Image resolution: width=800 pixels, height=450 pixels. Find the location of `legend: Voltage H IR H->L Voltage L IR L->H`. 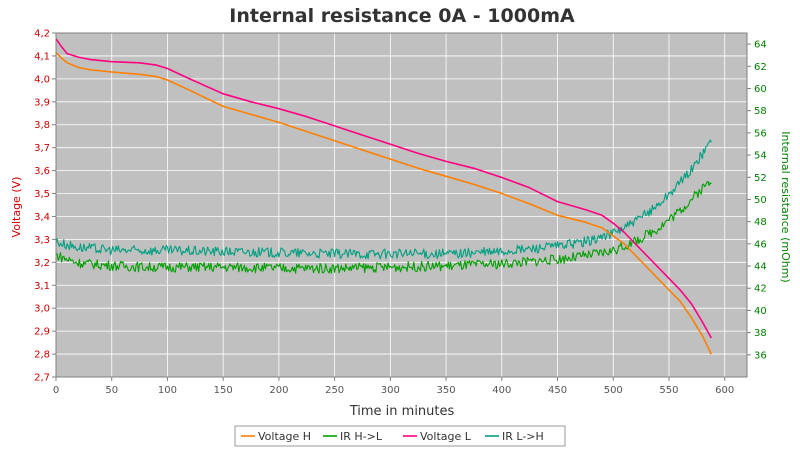

legend: Voltage H IR H->L Voltage L IR L->H is located at coordinates (400, 436).